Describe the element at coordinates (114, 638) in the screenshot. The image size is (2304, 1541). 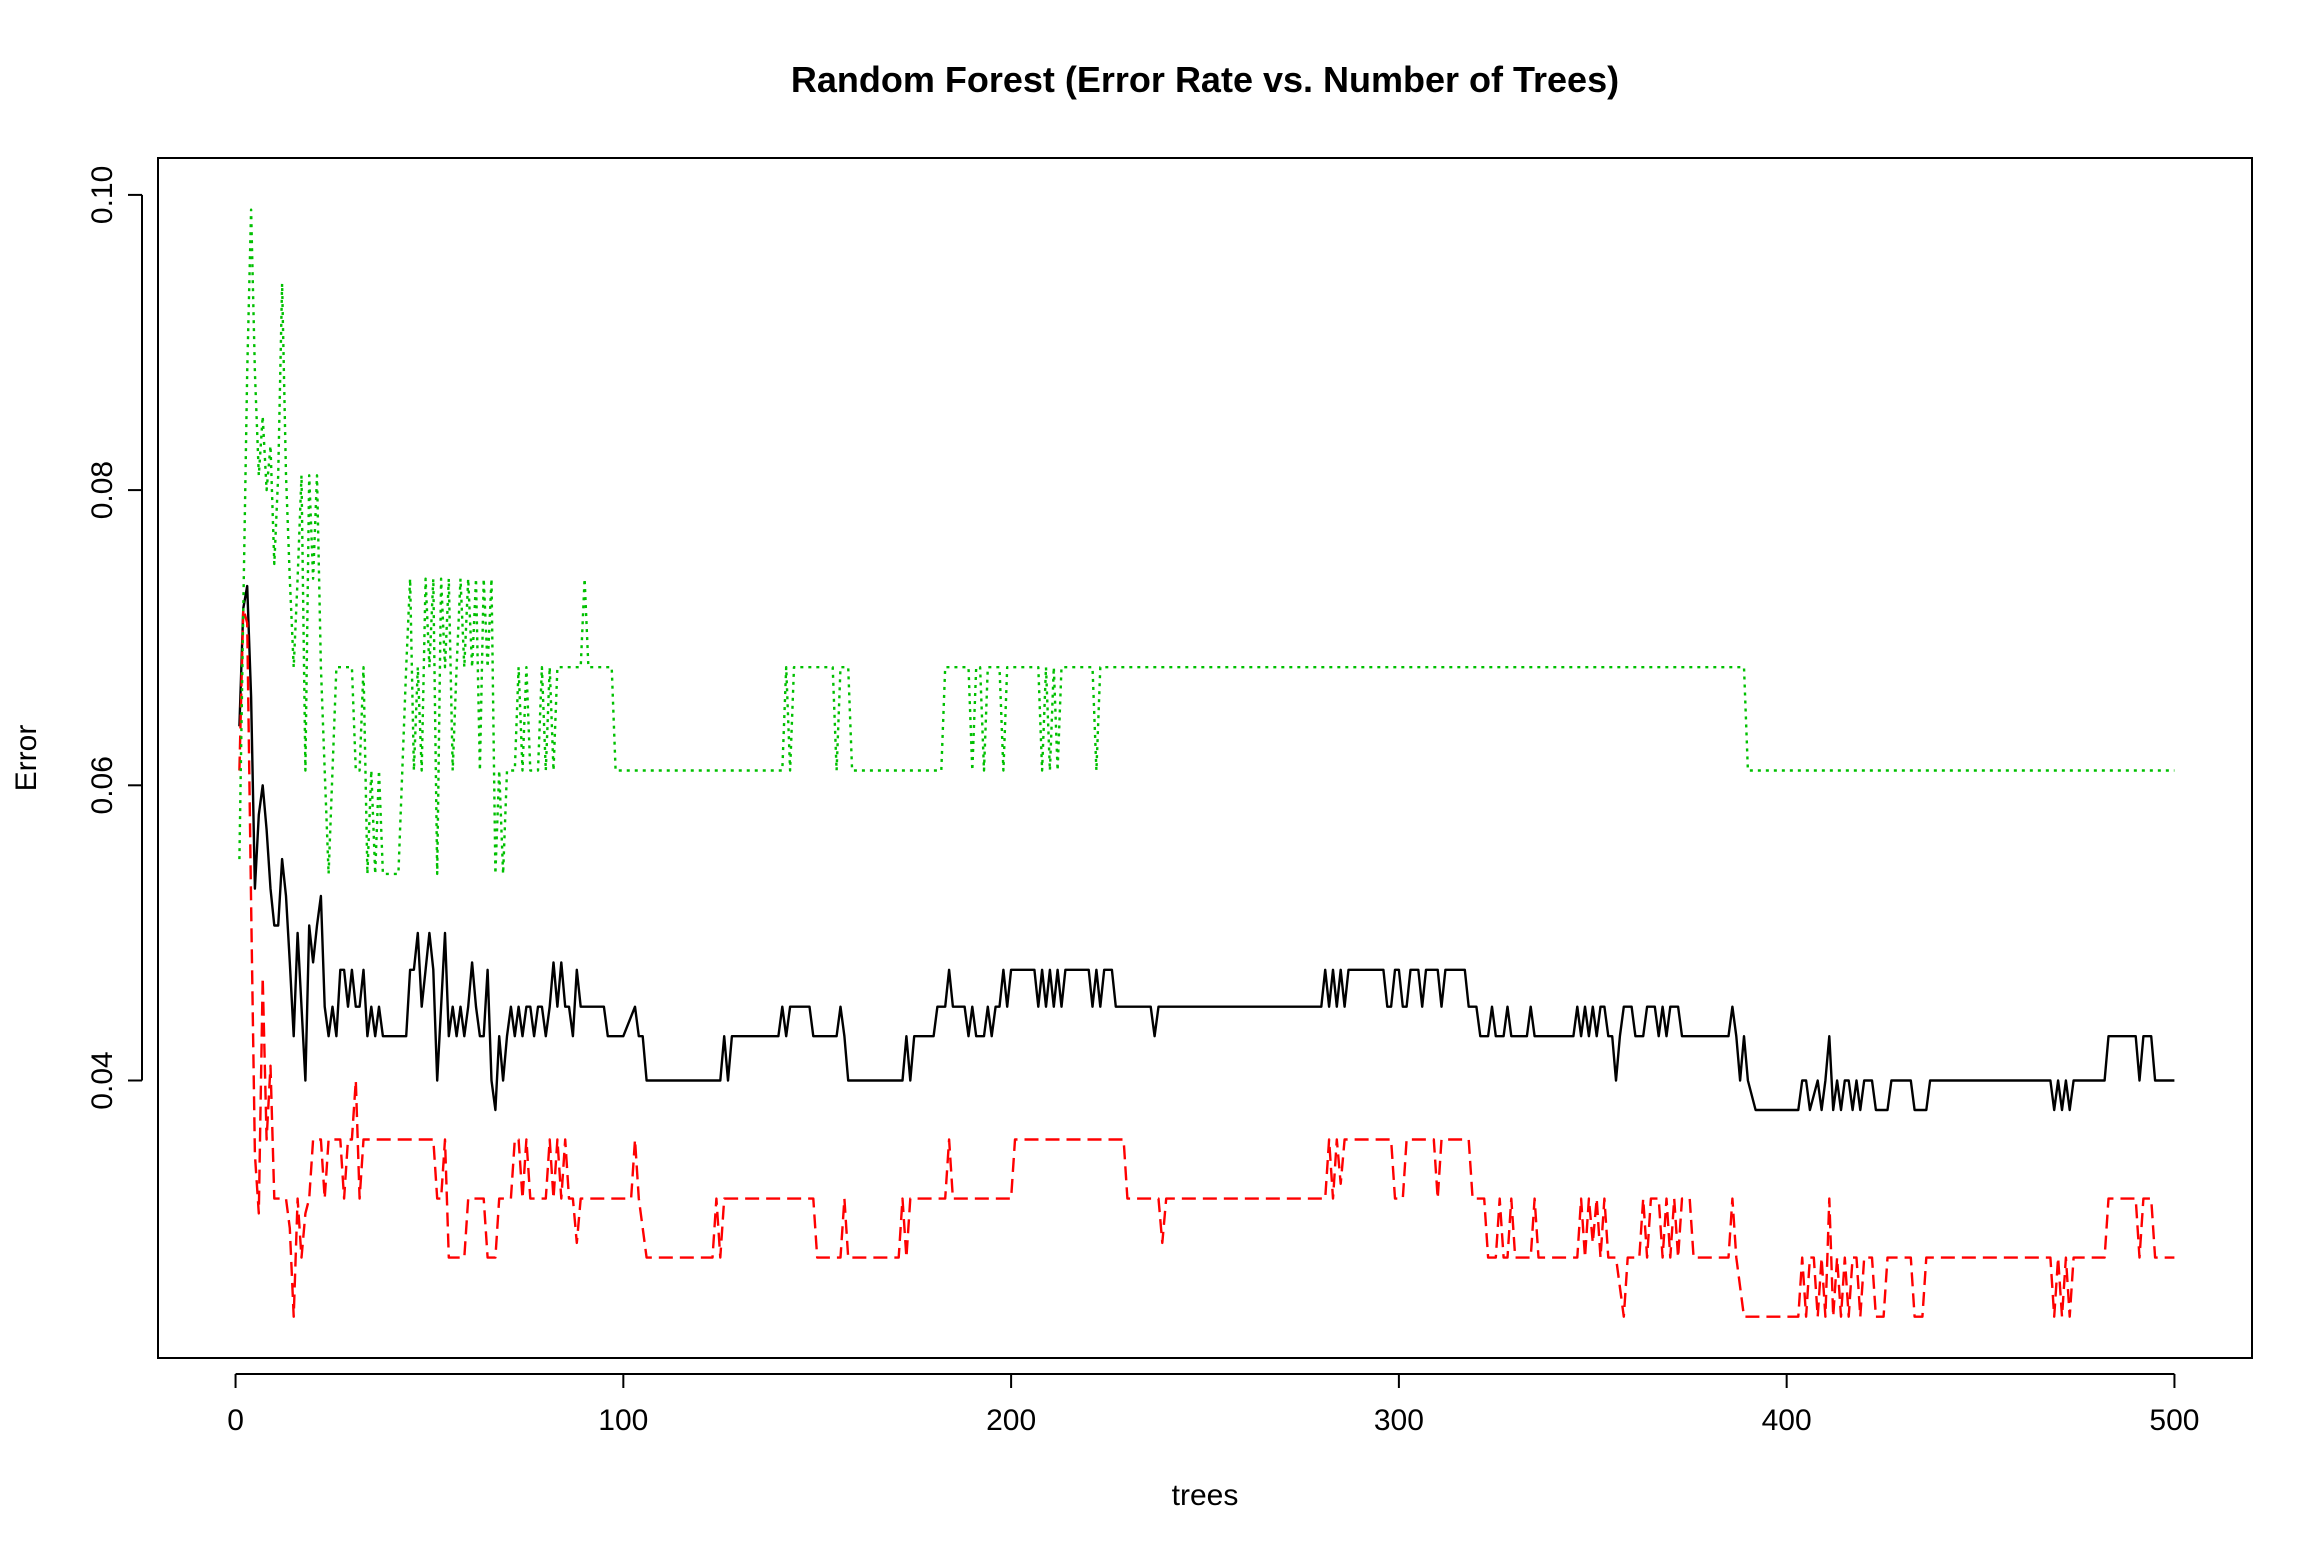
I see `y-axis: 0.04 0.06 0.08 0.10` at that location.